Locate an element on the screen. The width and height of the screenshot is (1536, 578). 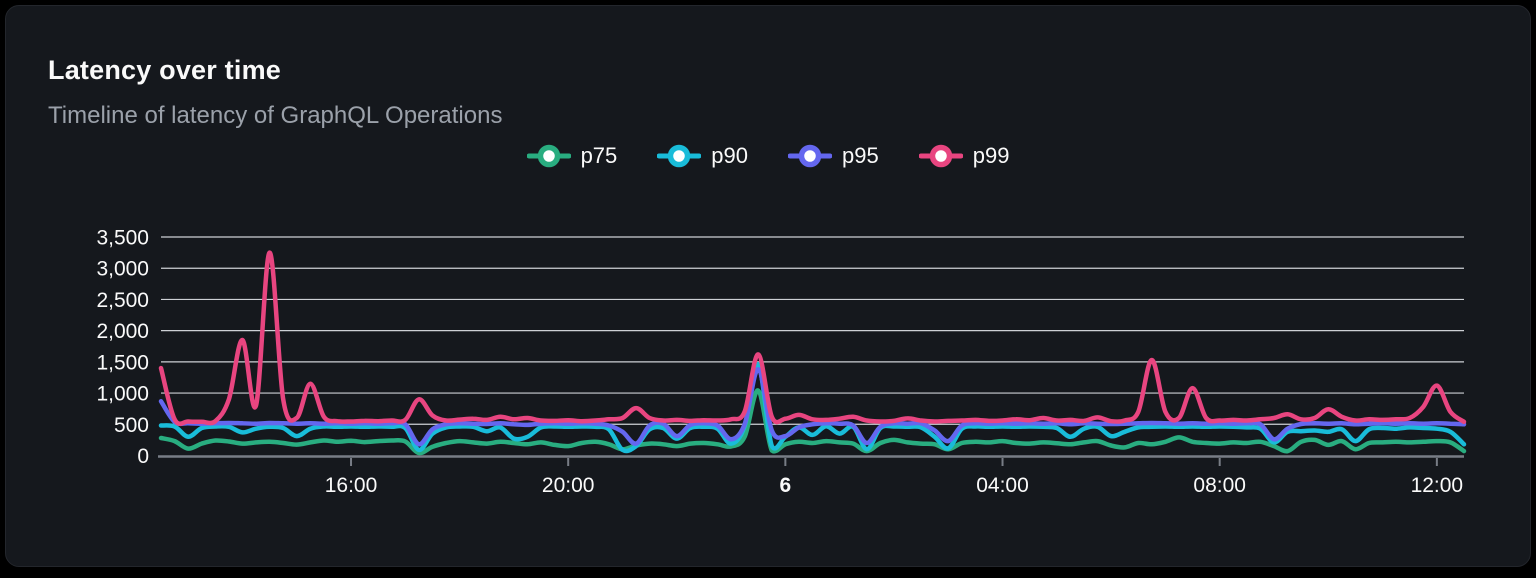
x-axis-label: 08:00 is located at coordinates (1219, 485).